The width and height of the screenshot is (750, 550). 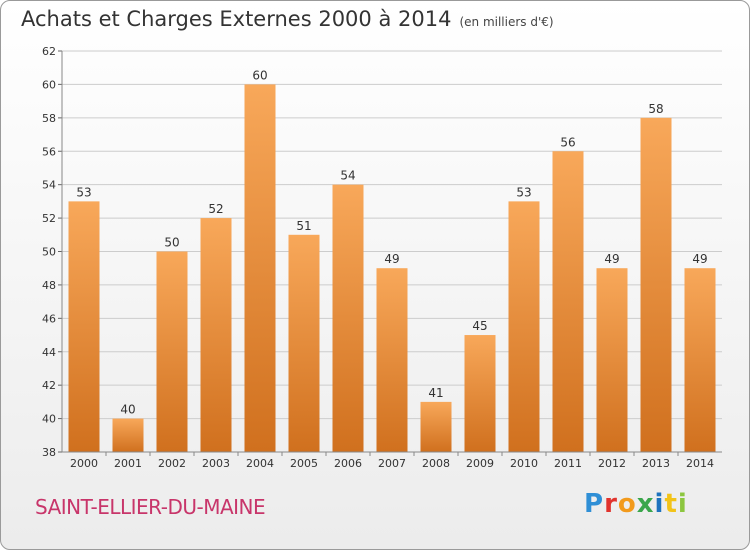 What do you see at coordinates (49, 118) in the screenshot?
I see `y-tick-label: 58` at bounding box center [49, 118].